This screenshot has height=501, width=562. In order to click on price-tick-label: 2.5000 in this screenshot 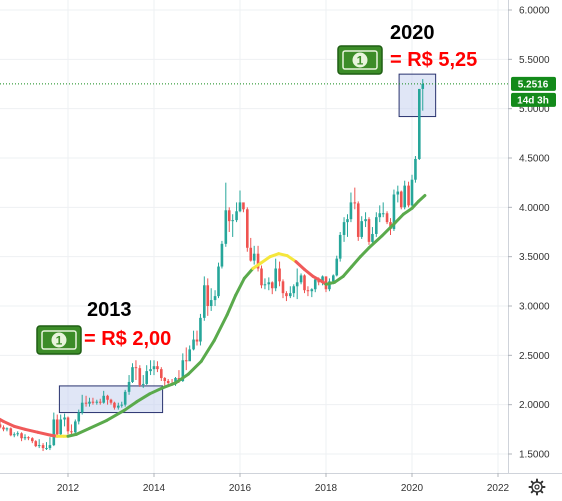, I will do `click(534, 356)`.